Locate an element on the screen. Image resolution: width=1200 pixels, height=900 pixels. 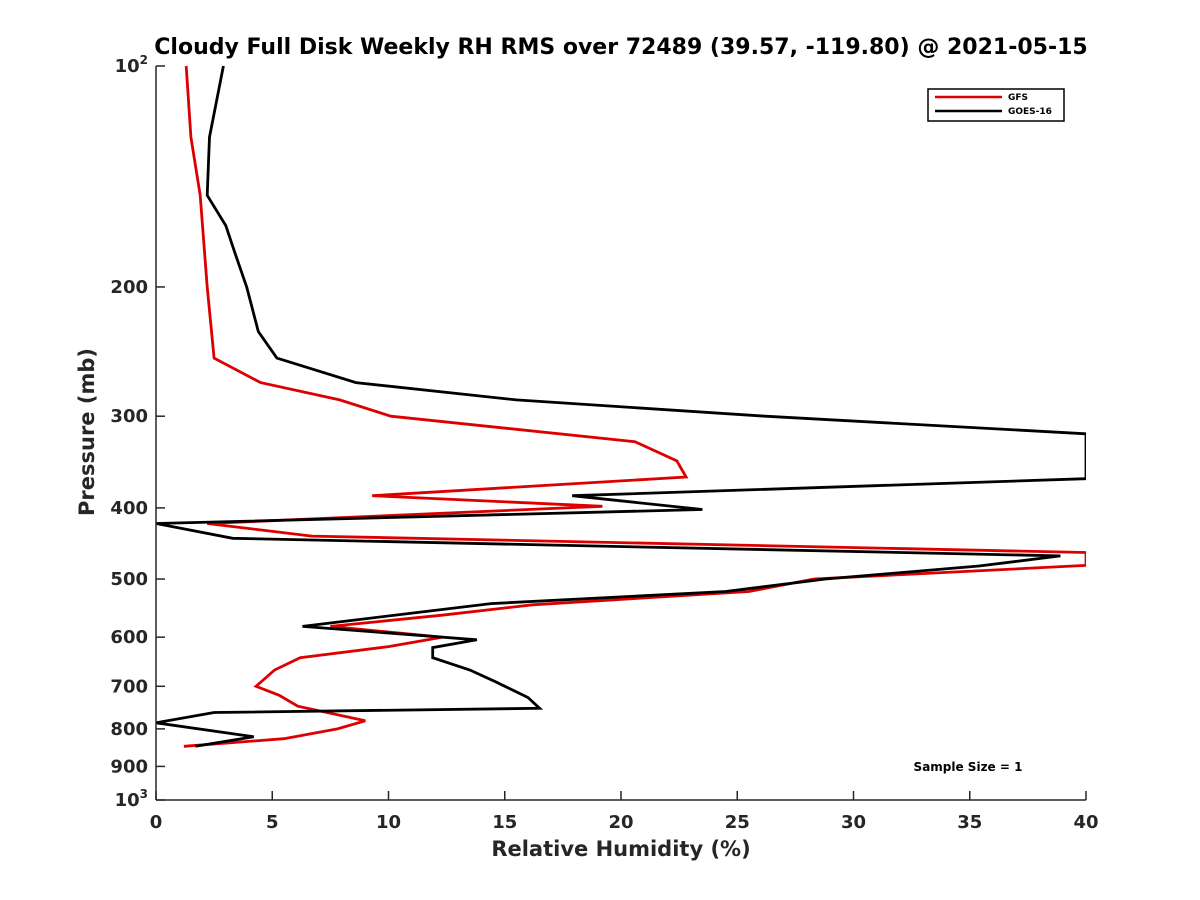
legend: GFS GOES-16 is located at coordinates (996, 105).